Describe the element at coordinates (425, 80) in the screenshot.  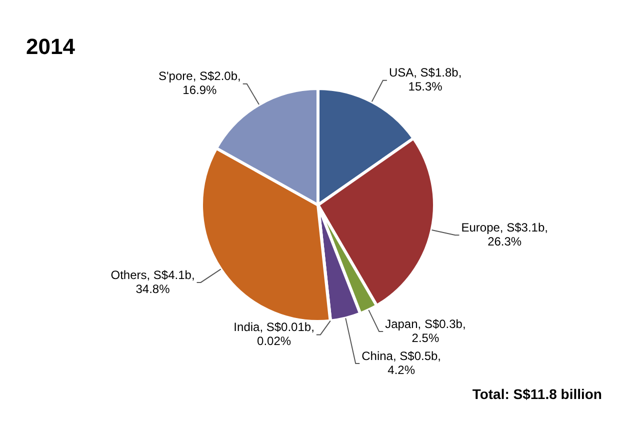
I see `slice-label: USA, S$1.8b, 15.3%` at that location.